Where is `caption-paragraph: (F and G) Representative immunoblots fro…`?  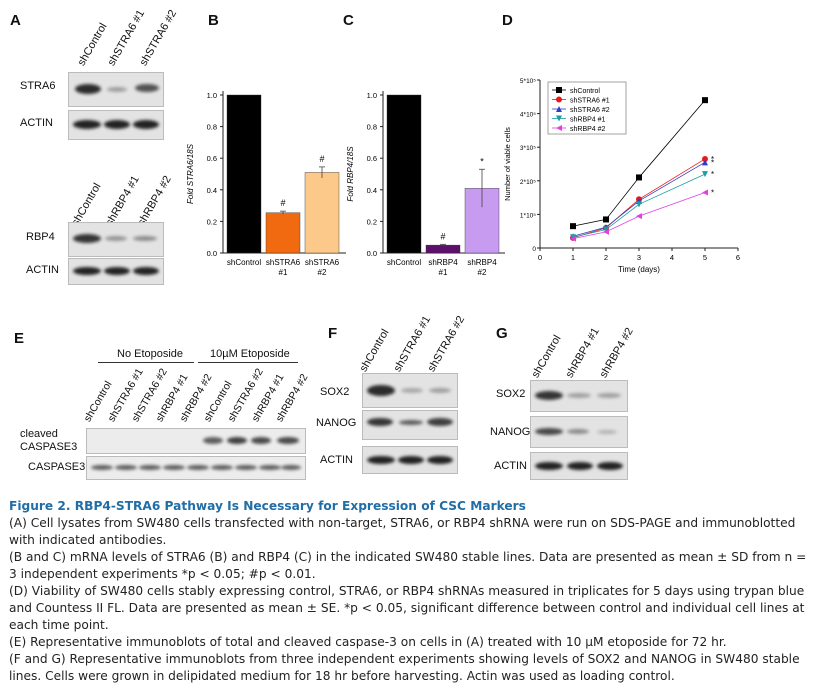 caption-paragraph: (F and G) Representative immunoblots fro… is located at coordinates (404, 667).